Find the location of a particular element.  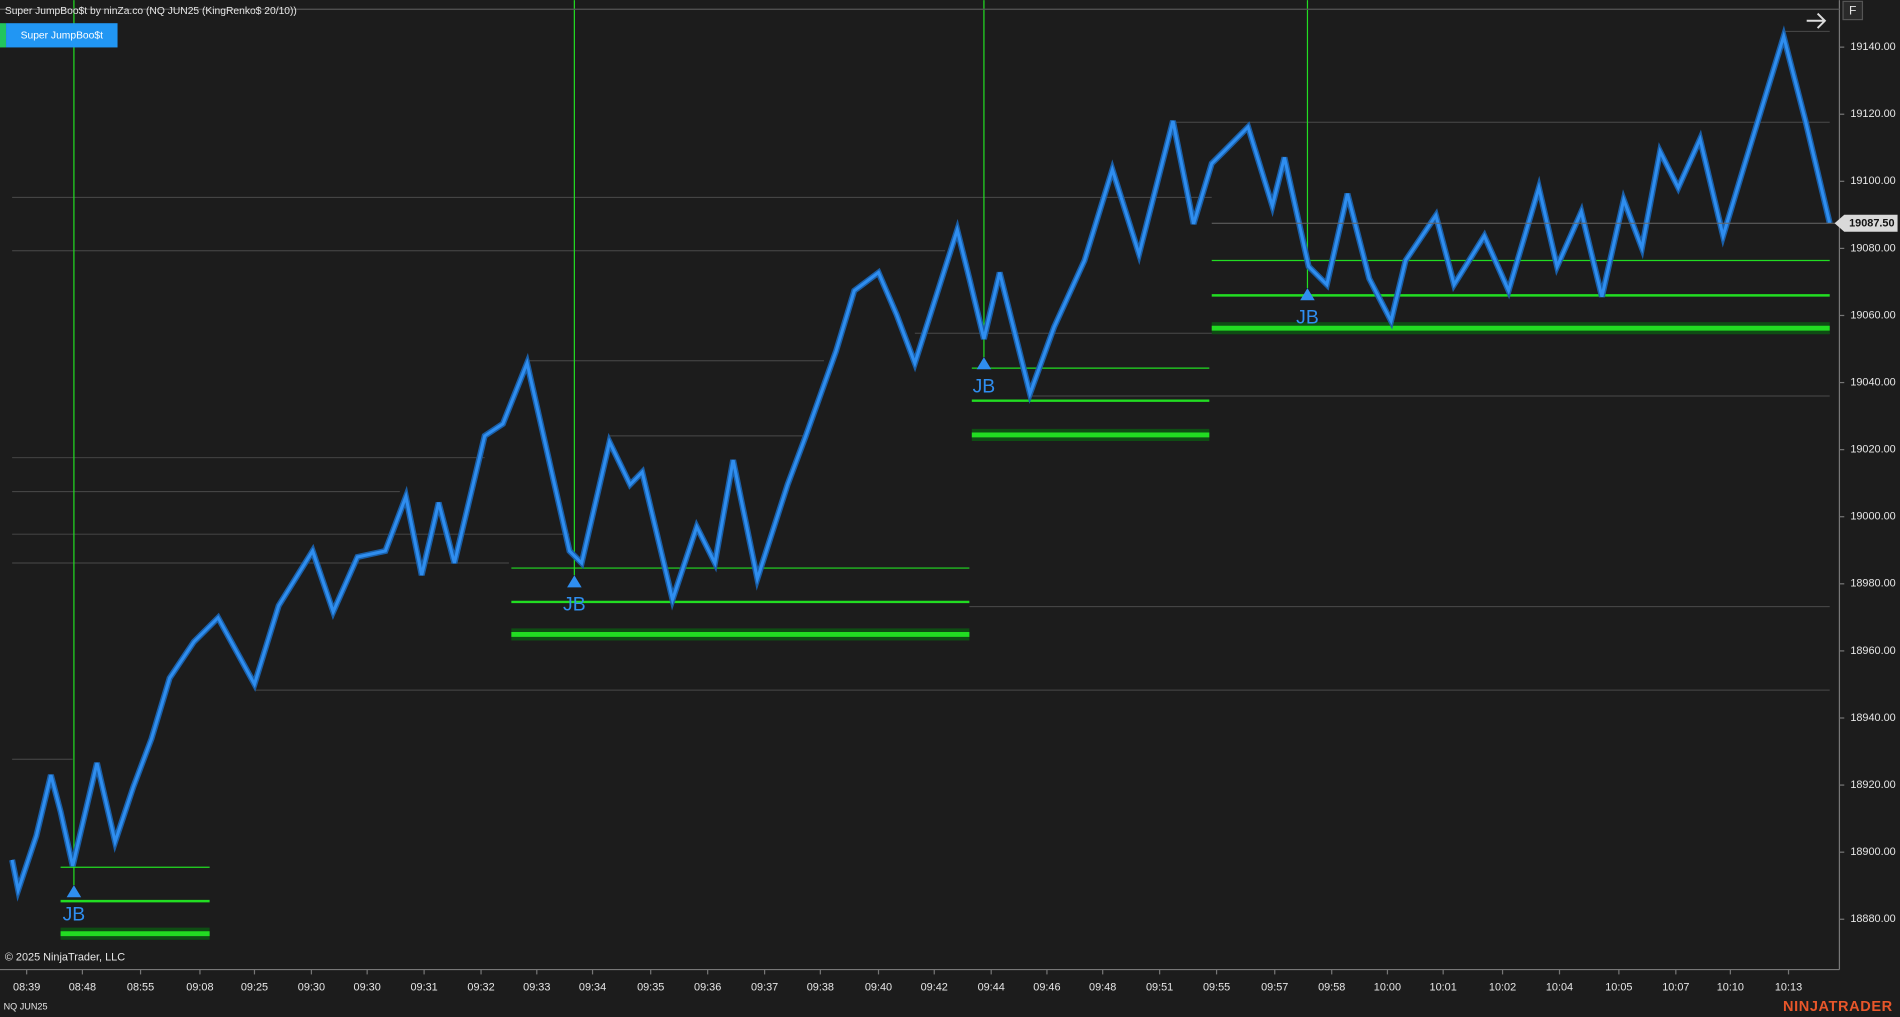

y-tick-label: 18980.00 is located at coordinates (1872, 584).